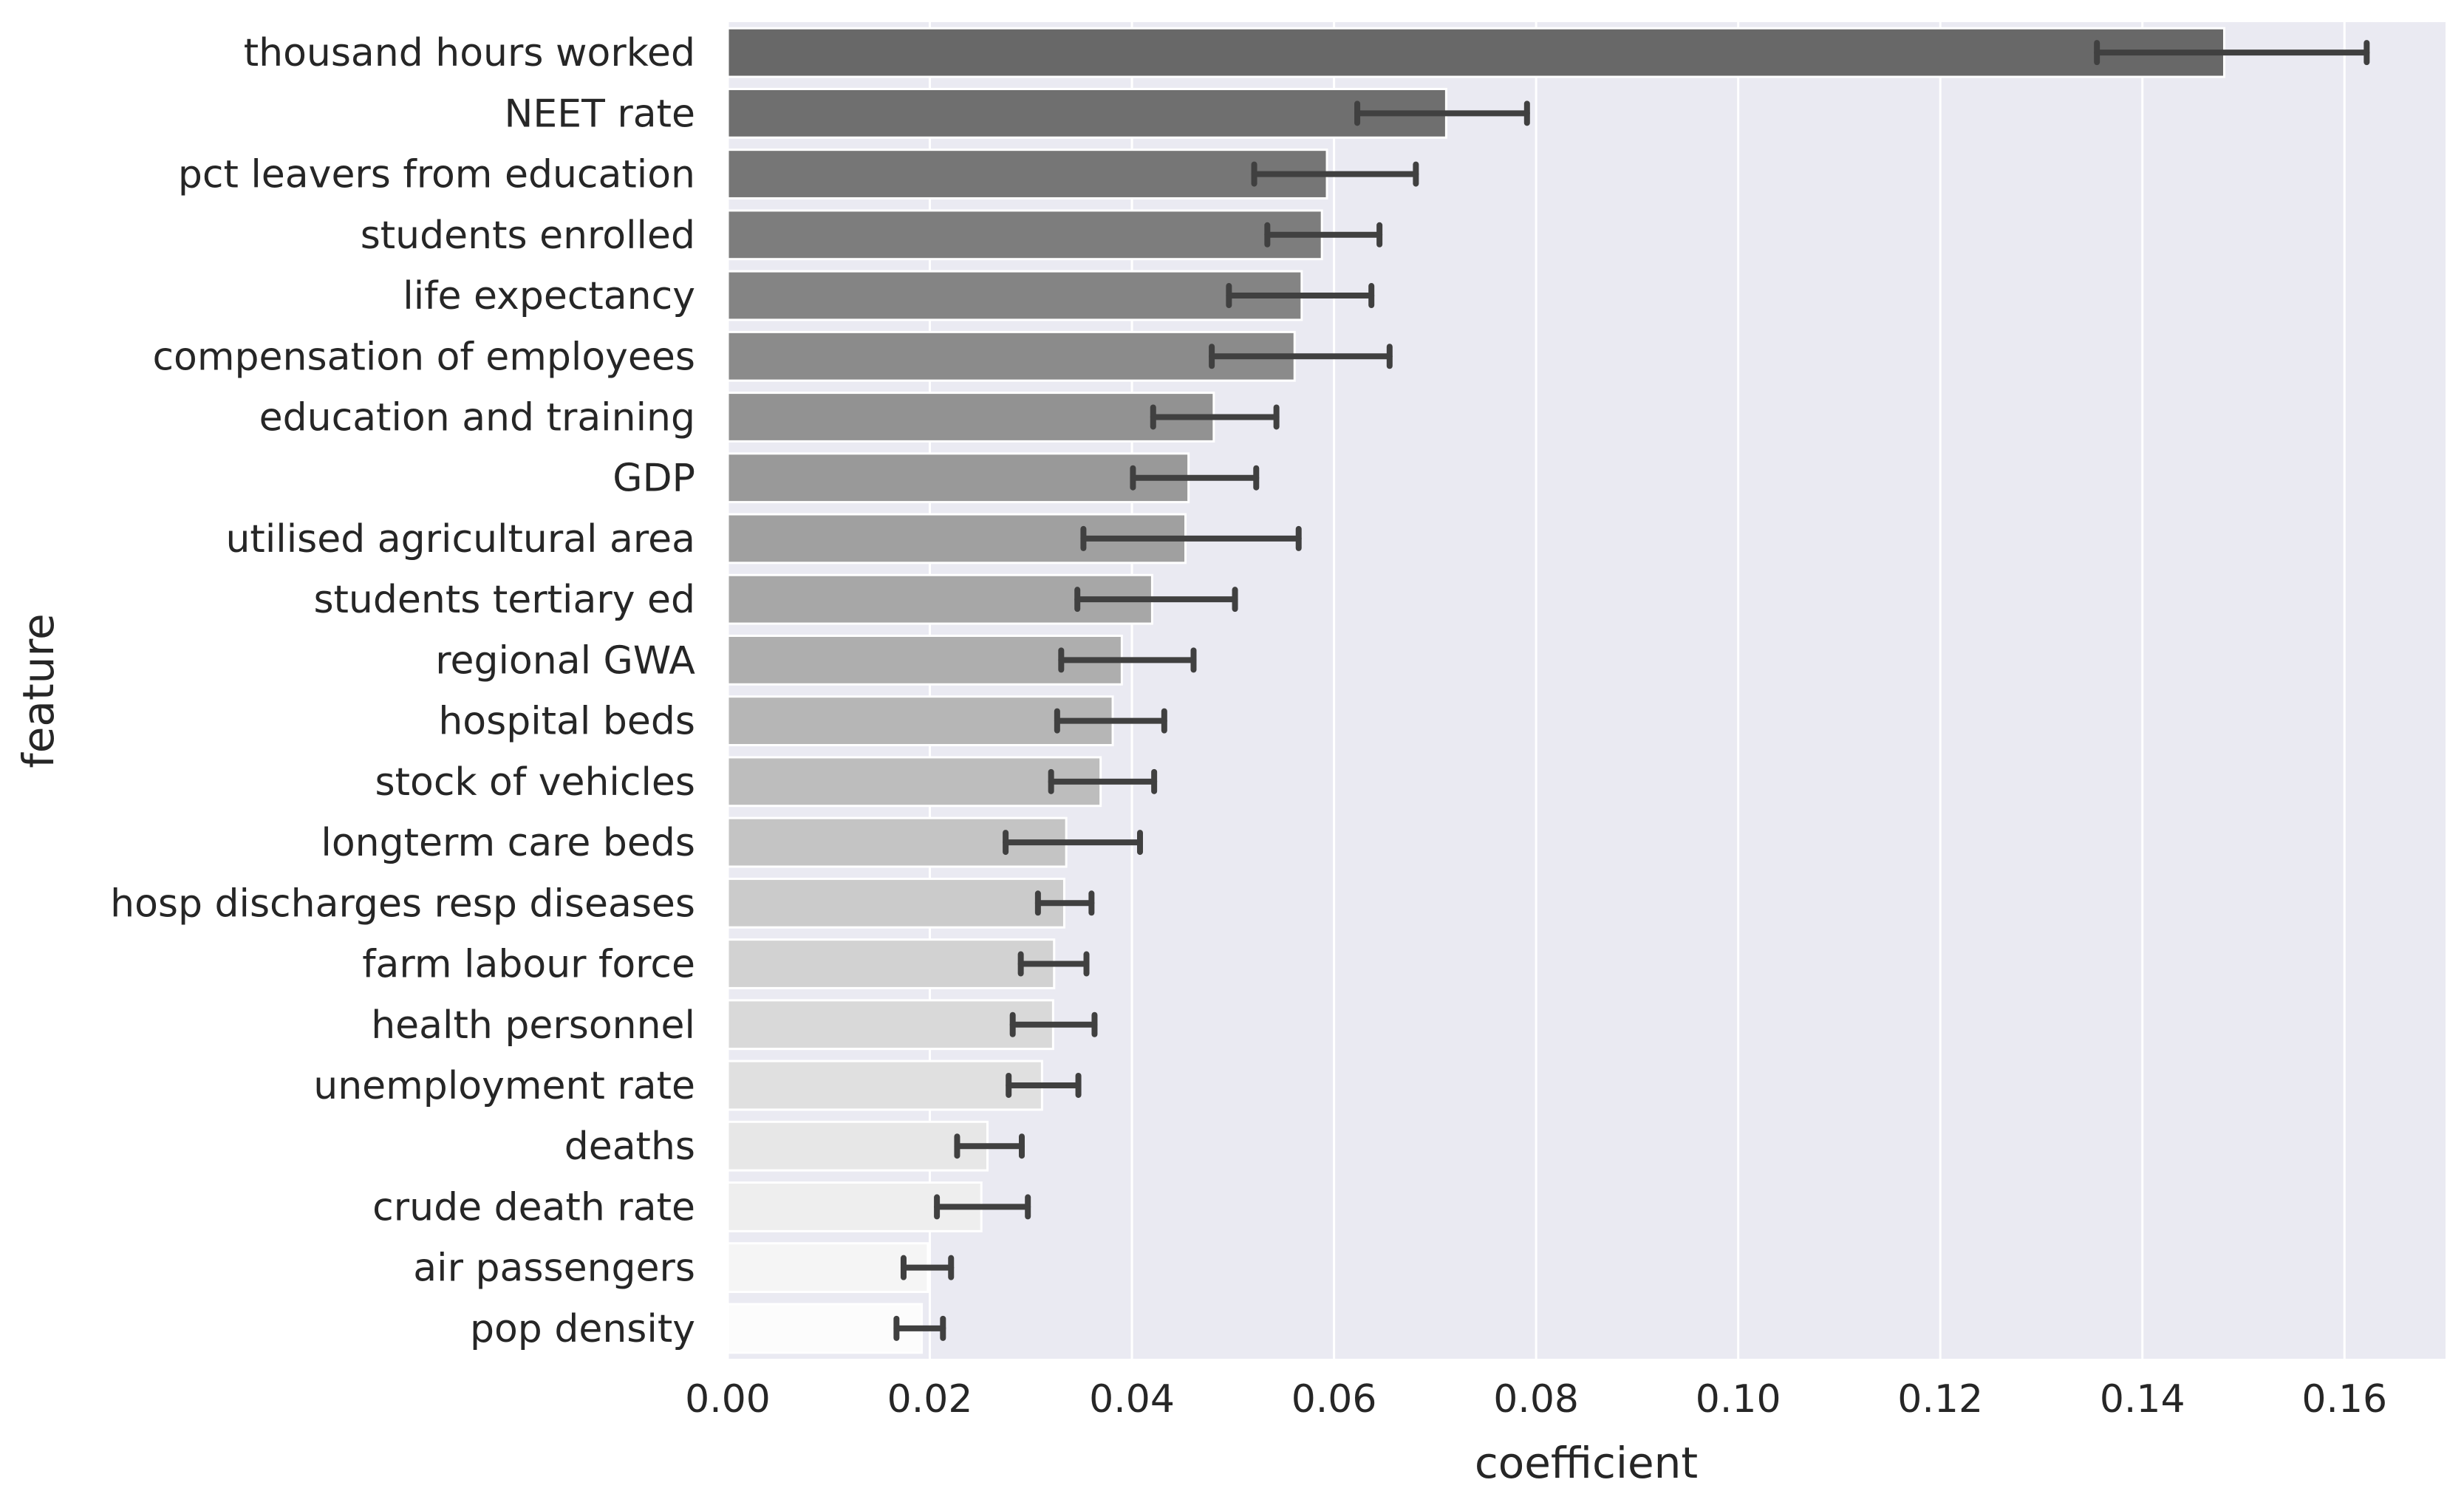 The height and width of the screenshot is (1508, 2464). What do you see at coordinates (528, 236) in the screenshot?
I see `category-label: students enrolled` at bounding box center [528, 236].